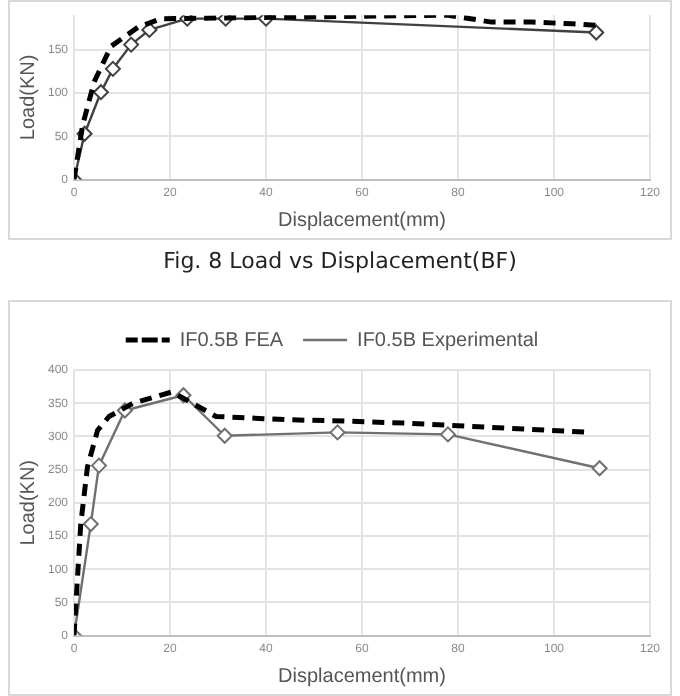 This screenshot has height=696, width=680. What do you see at coordinates (231, 340) in the screenshot?
I see `legend-label: IF0.5B FEA` at bounding box center [231, 340].